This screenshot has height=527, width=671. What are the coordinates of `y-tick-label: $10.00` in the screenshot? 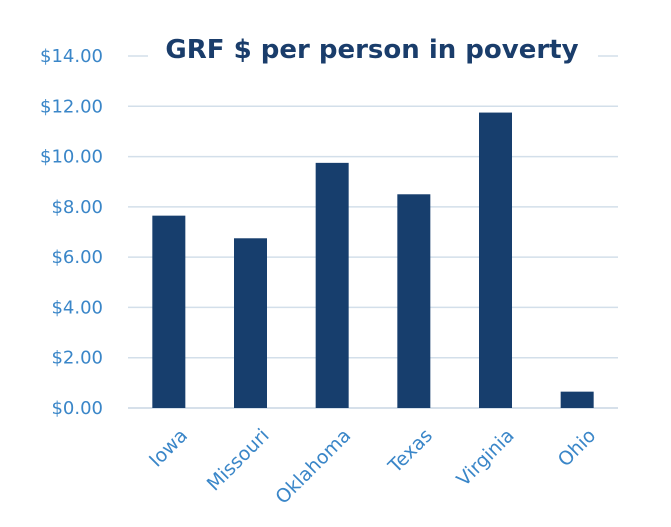 It's located at (71, 157).